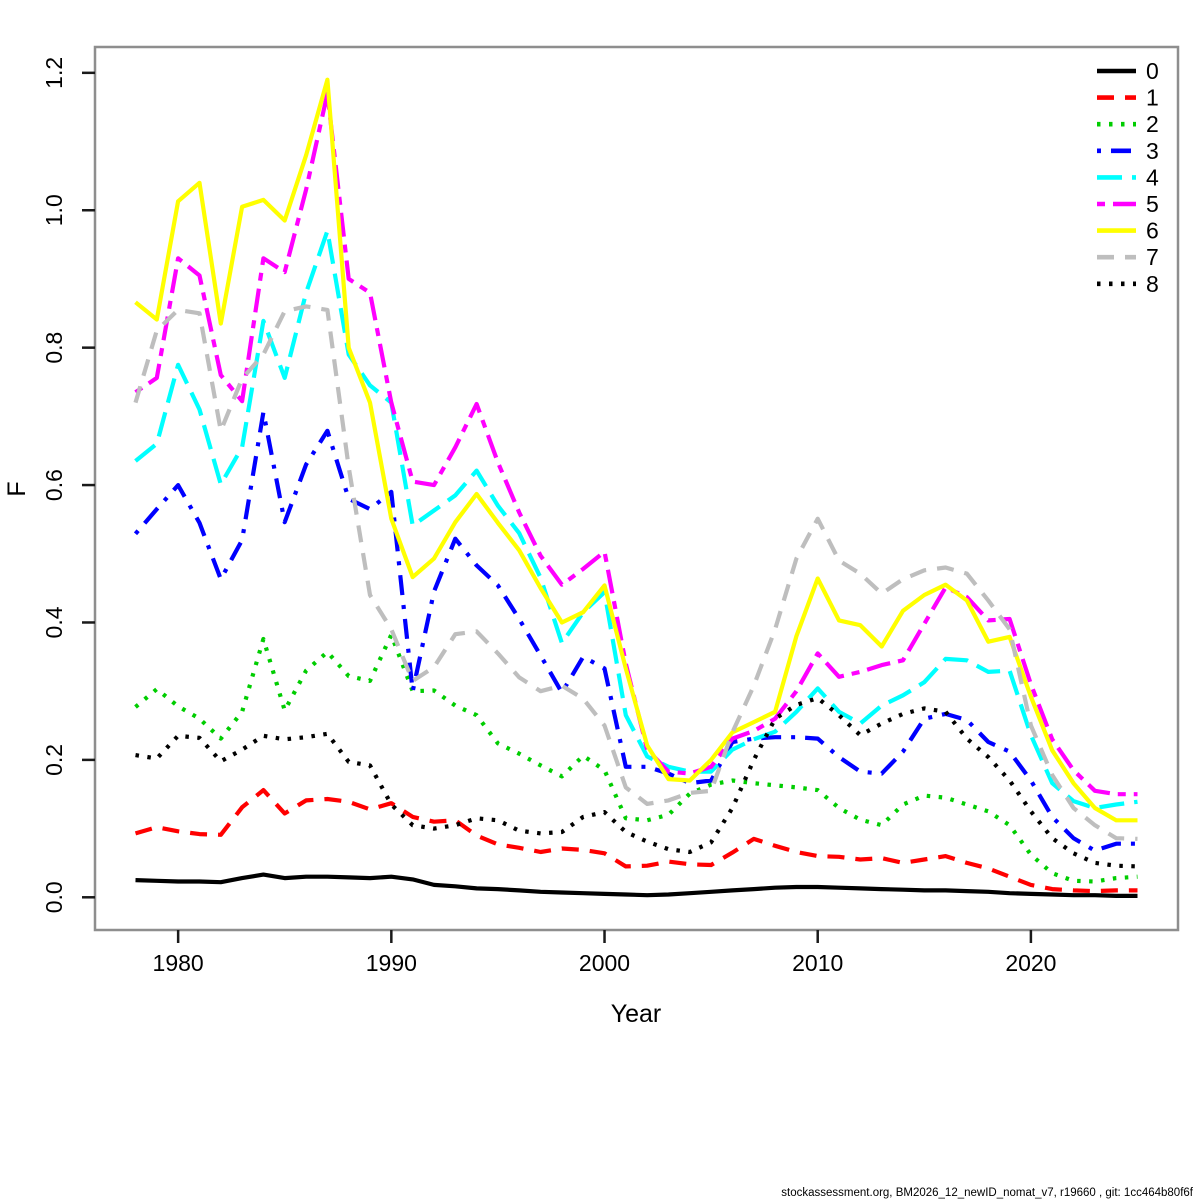  What do you see at coordinates (604, 963) in the screenshot?
I see `x-tick-label: 2000` at bounding box center [604, 963].